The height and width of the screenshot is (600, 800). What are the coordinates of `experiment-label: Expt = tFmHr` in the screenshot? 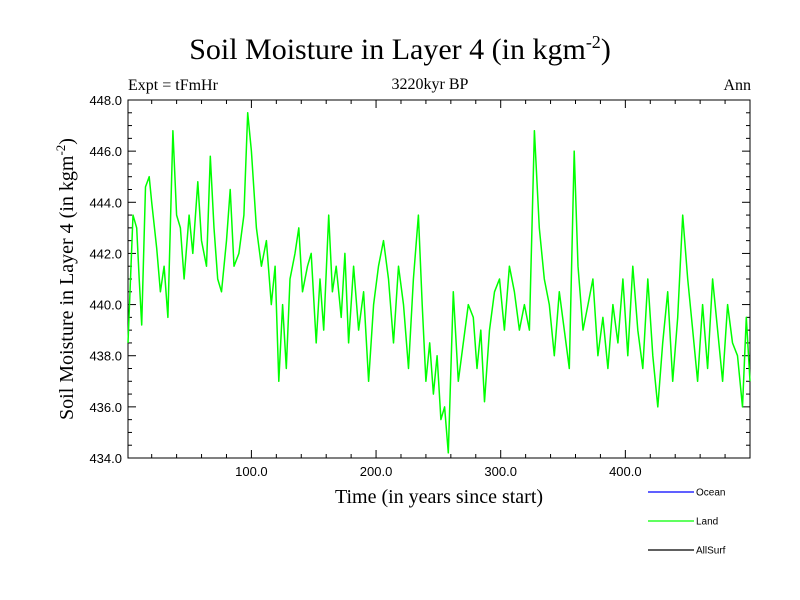 It's located at (173, 85).